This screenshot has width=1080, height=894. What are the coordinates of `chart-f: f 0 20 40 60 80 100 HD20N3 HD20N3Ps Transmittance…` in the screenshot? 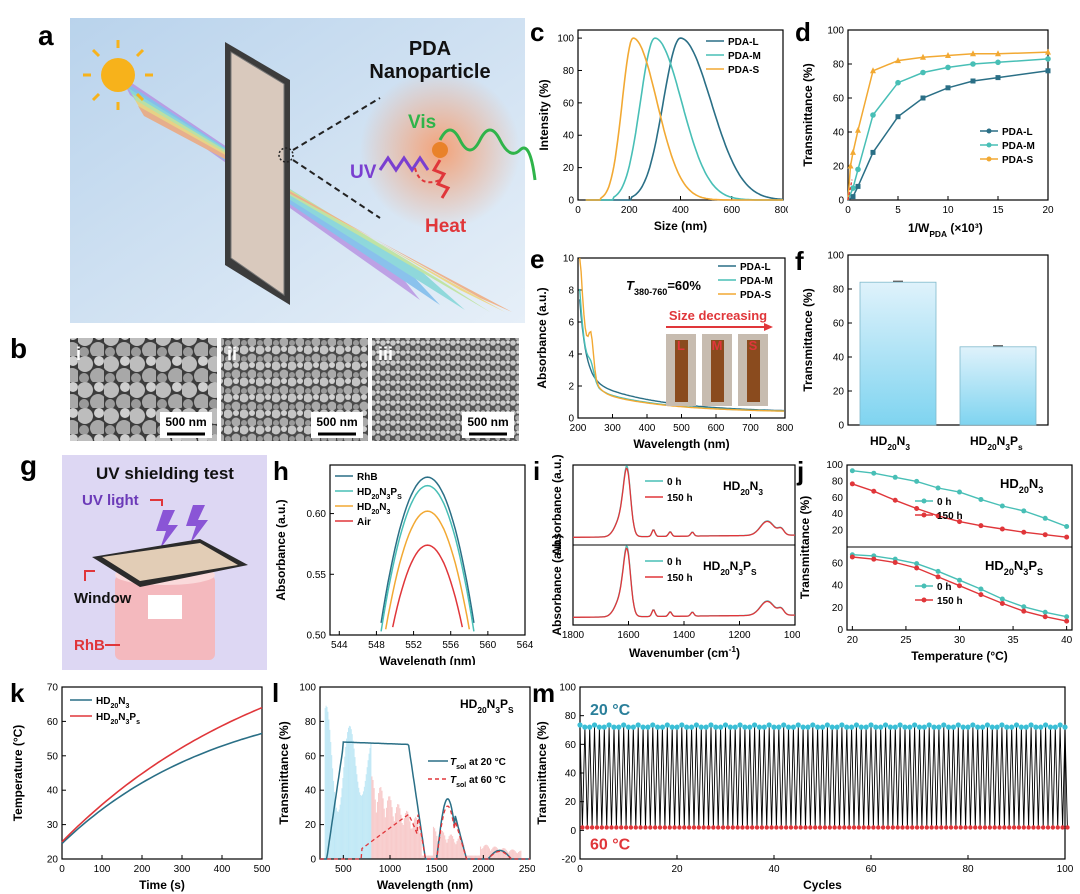 It's located at (922, 348).